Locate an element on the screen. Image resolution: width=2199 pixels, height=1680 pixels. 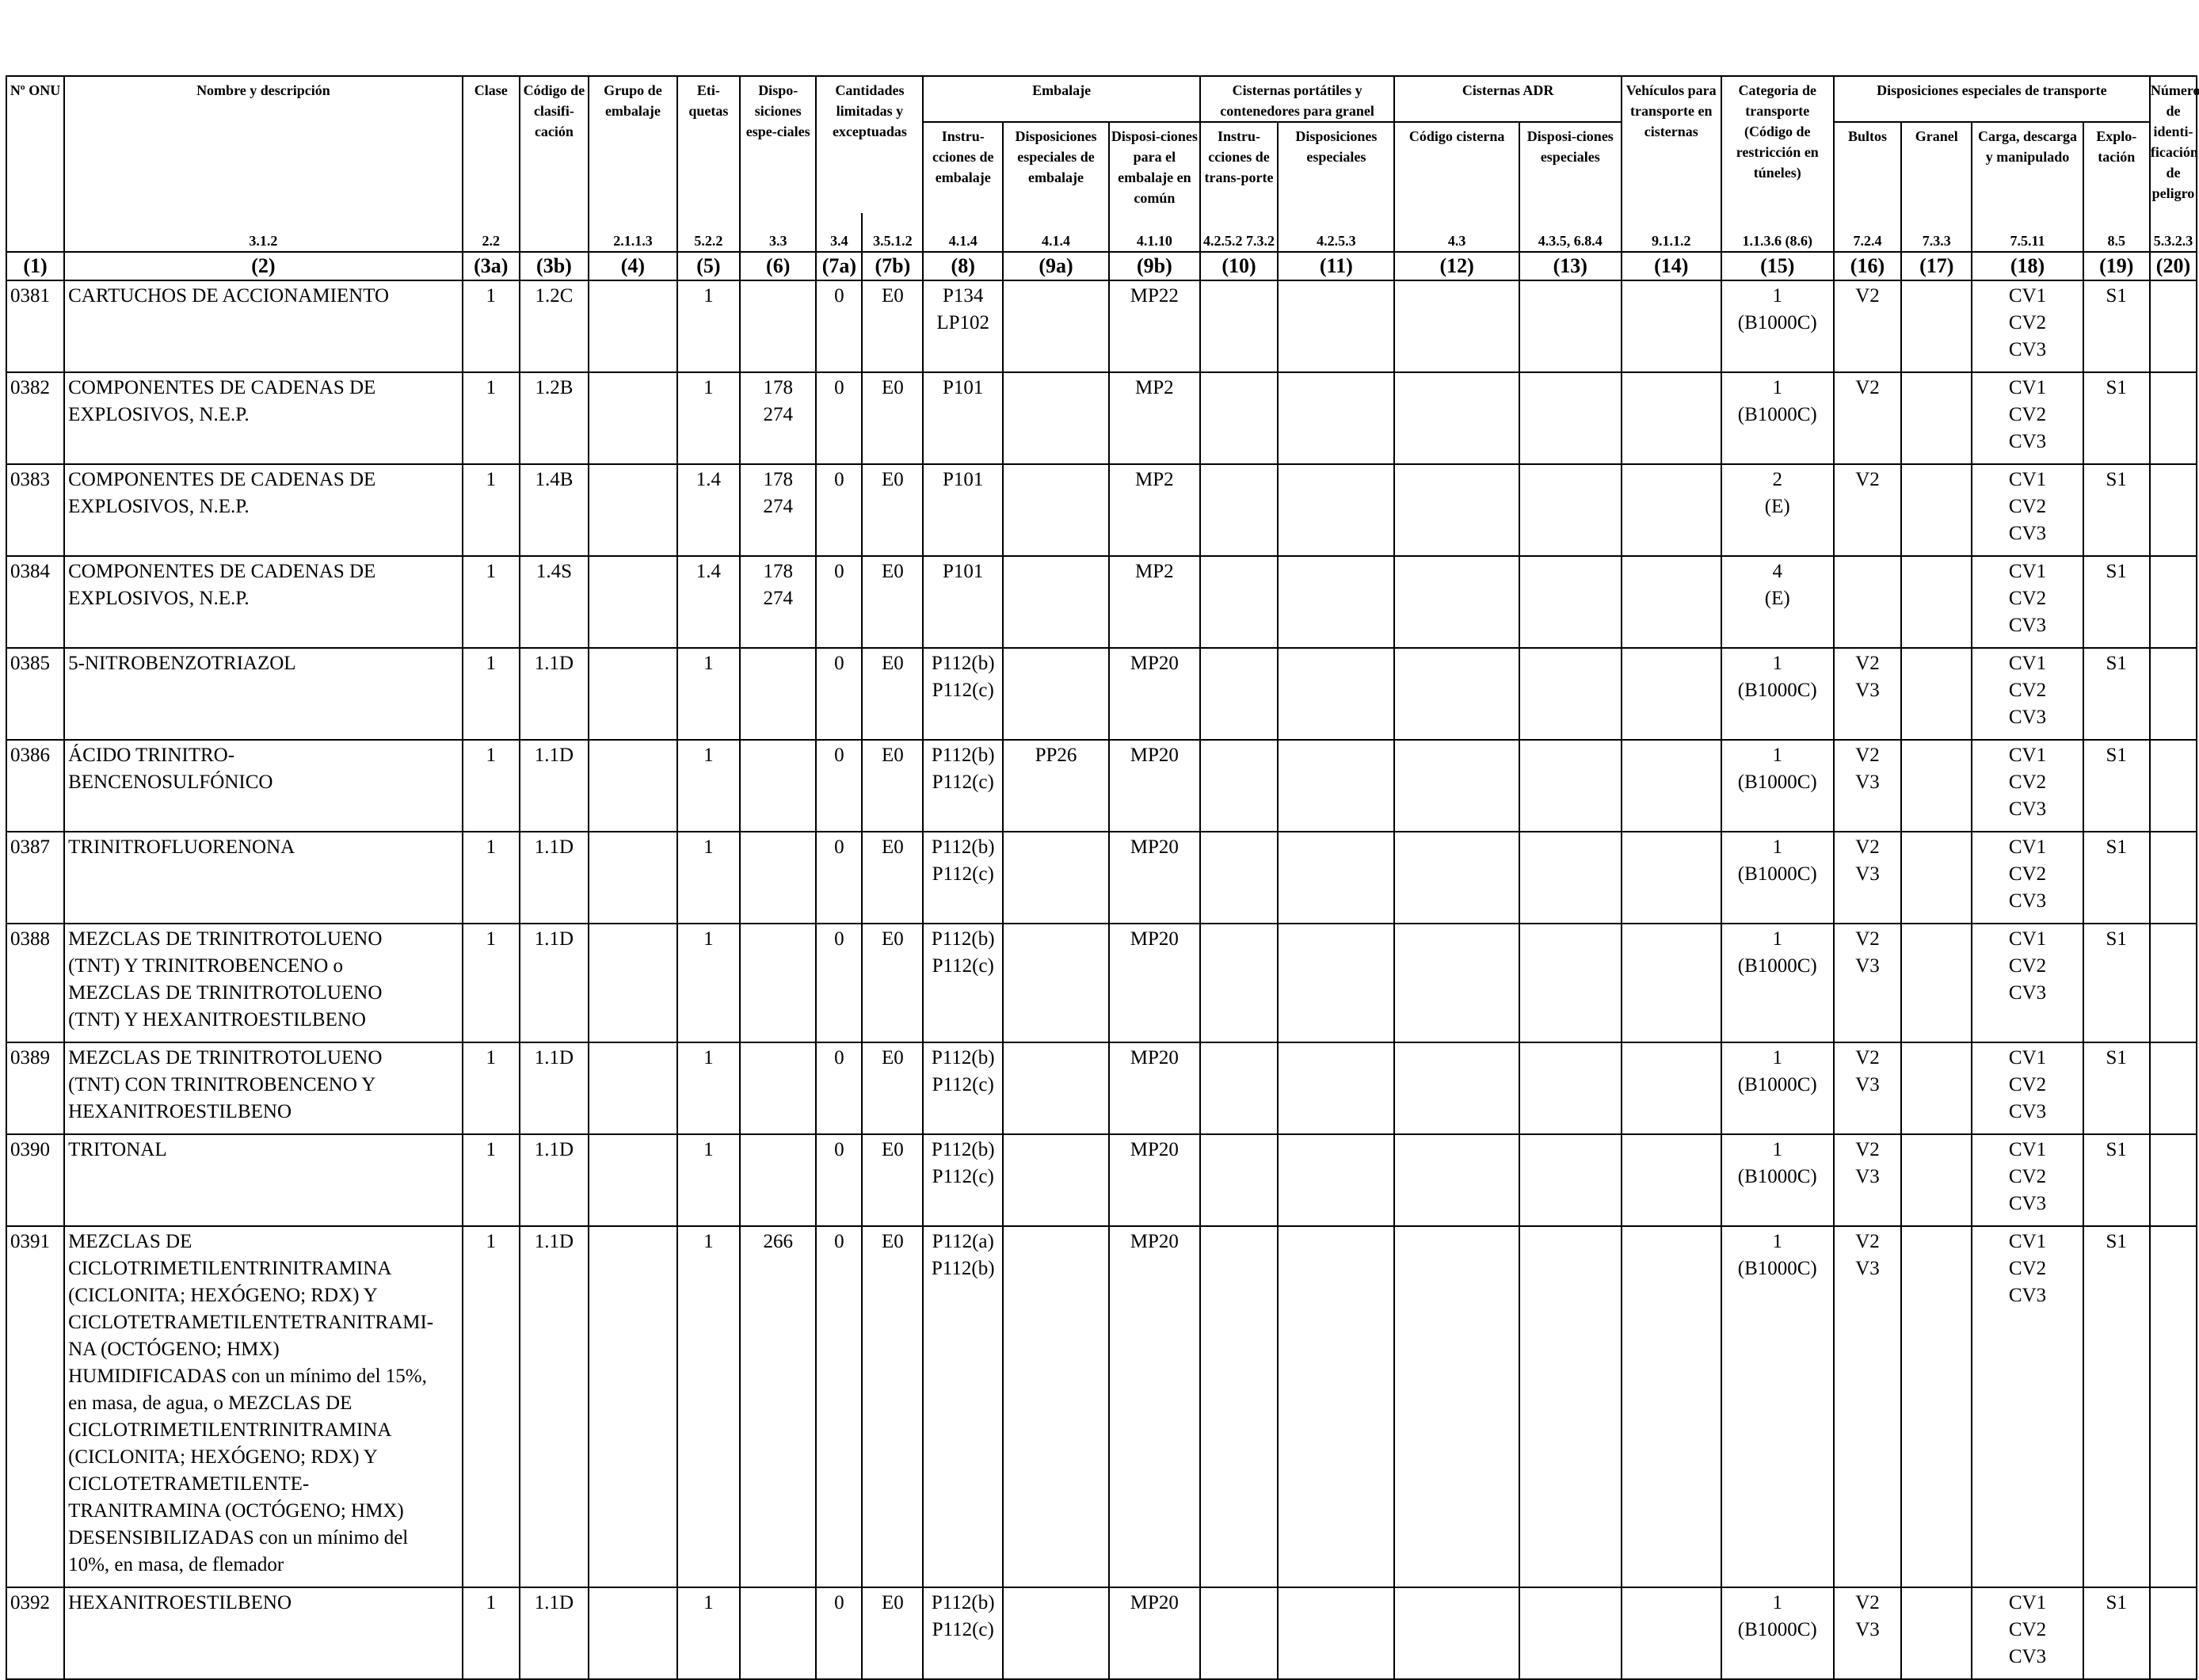
etiquetas-value-line: 1 is located at coordinates (709, 1149).